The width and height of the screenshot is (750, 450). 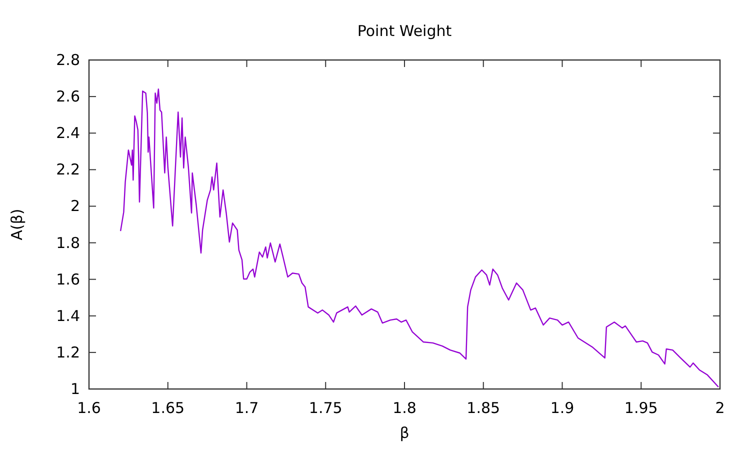 What do you see at coordinates (483, 408) in the screenshot?
I see `x-tick-label: 1.85` at bounding box center [483, 408].